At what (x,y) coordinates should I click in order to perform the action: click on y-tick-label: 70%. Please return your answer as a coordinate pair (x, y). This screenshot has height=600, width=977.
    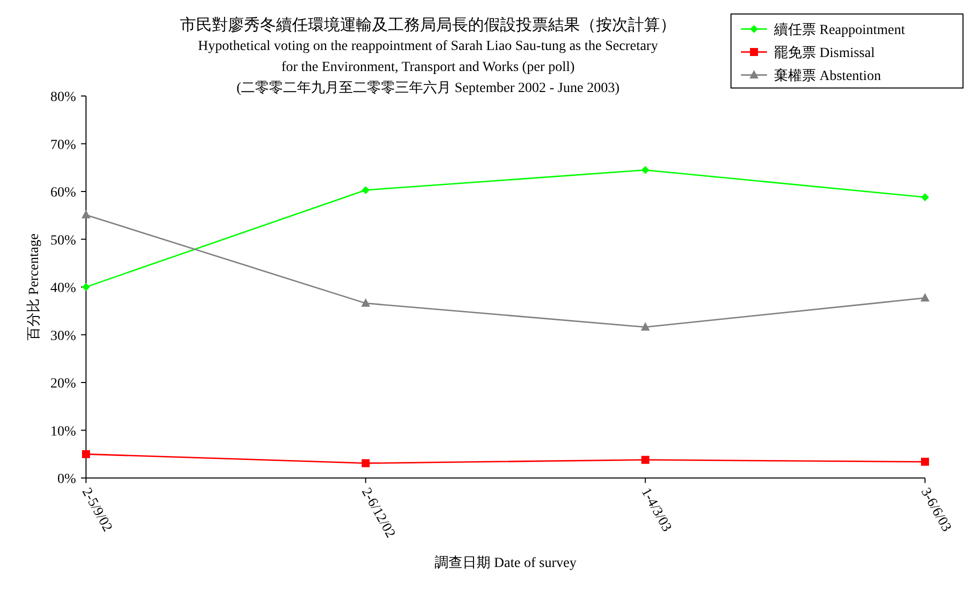
    Looking at the image, I should click on (63, 145).